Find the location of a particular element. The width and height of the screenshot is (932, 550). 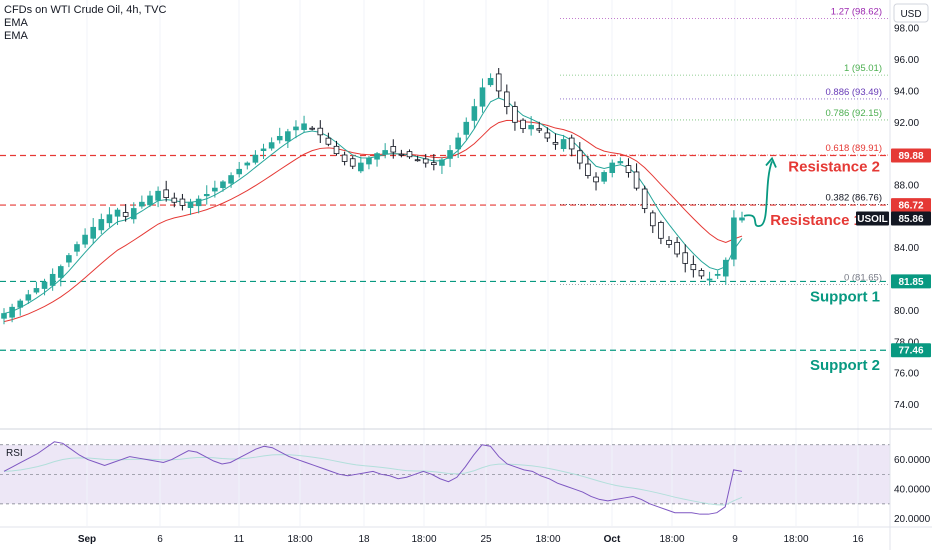

price-tag-text: 81.85 is located at coordinates (910, 282).